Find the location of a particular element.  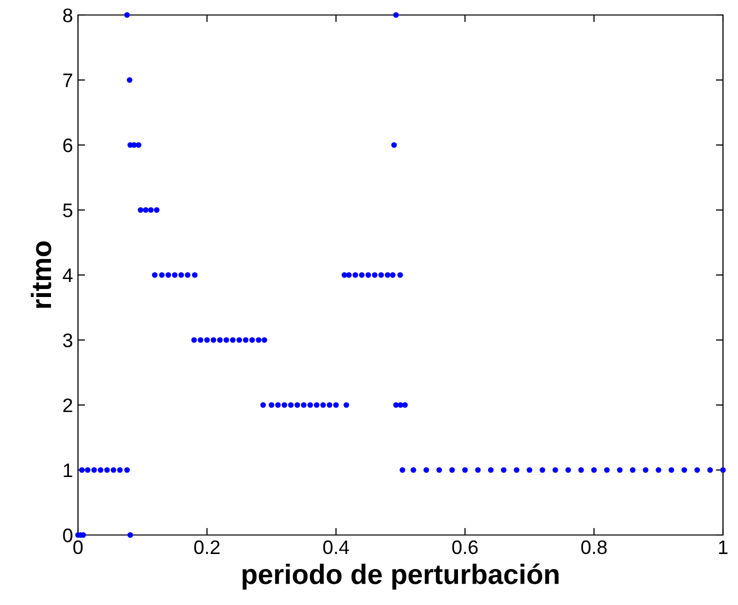

y-axis-title: ritmo is located at coordinates (41, 274).